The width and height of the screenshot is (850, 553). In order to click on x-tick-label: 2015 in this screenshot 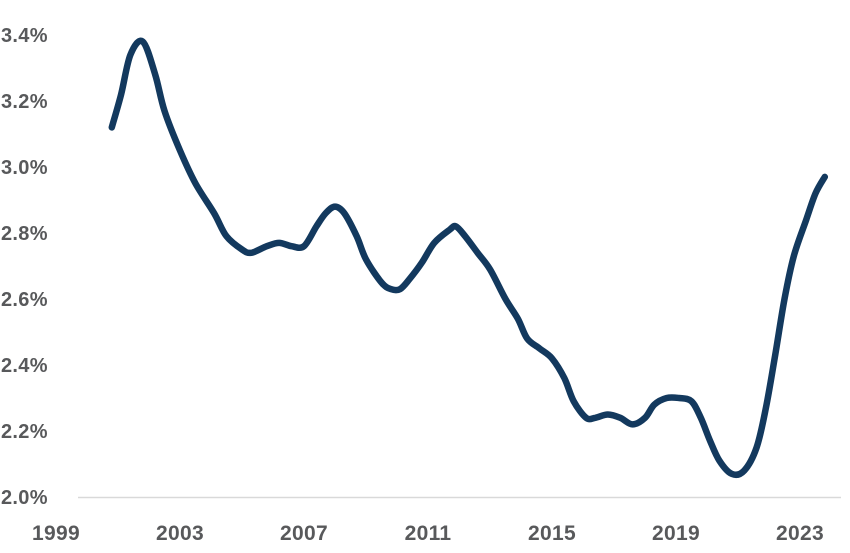, I will do `click(552, 533)`.